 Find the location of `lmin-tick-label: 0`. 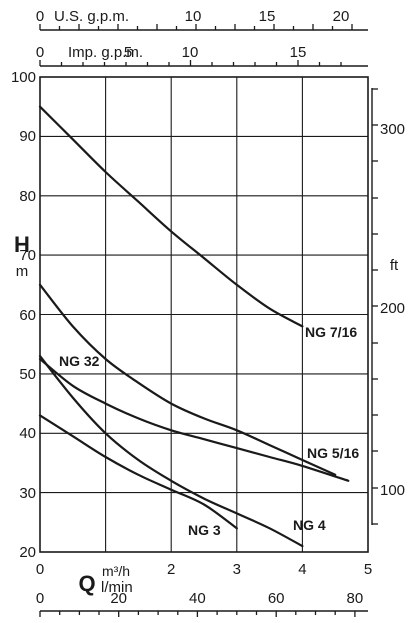

lmin-tick-label: 0 is located at coordinates (40, 598).